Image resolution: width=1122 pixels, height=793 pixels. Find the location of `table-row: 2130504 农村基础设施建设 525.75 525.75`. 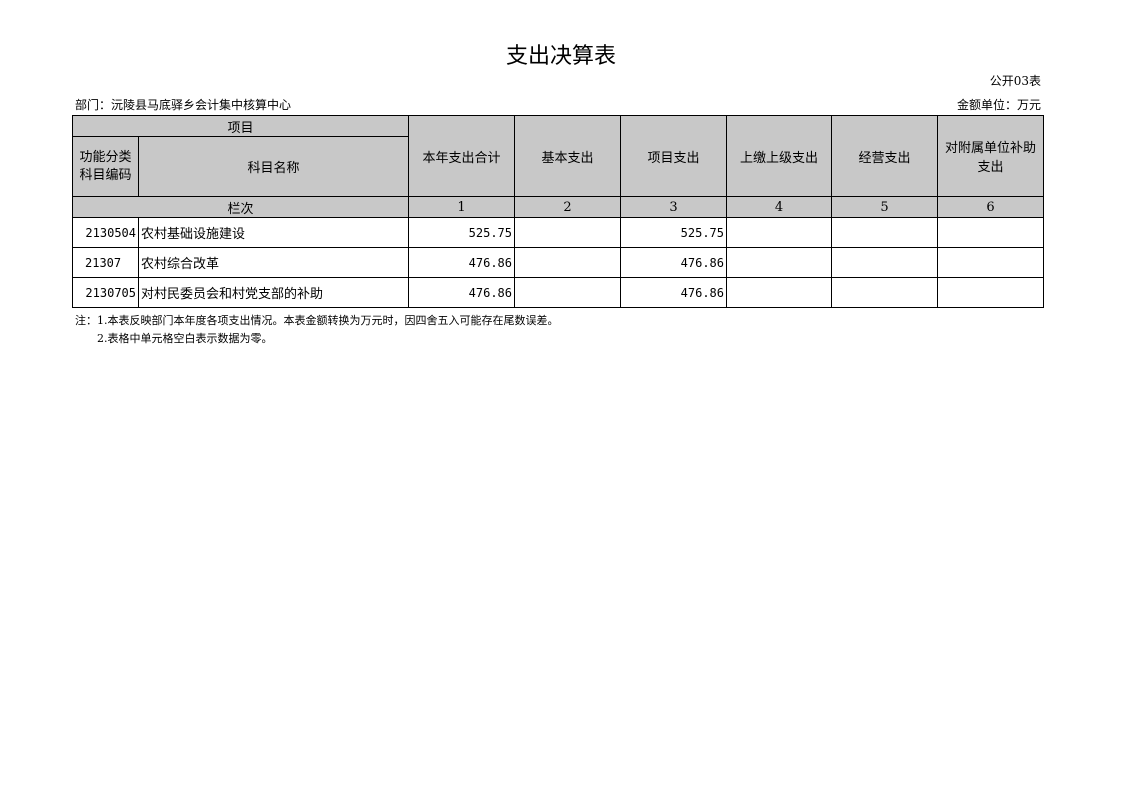

table-row: 2130504 农村基础设施建设 525.75 525.75 is located at coordinates (558, 232).